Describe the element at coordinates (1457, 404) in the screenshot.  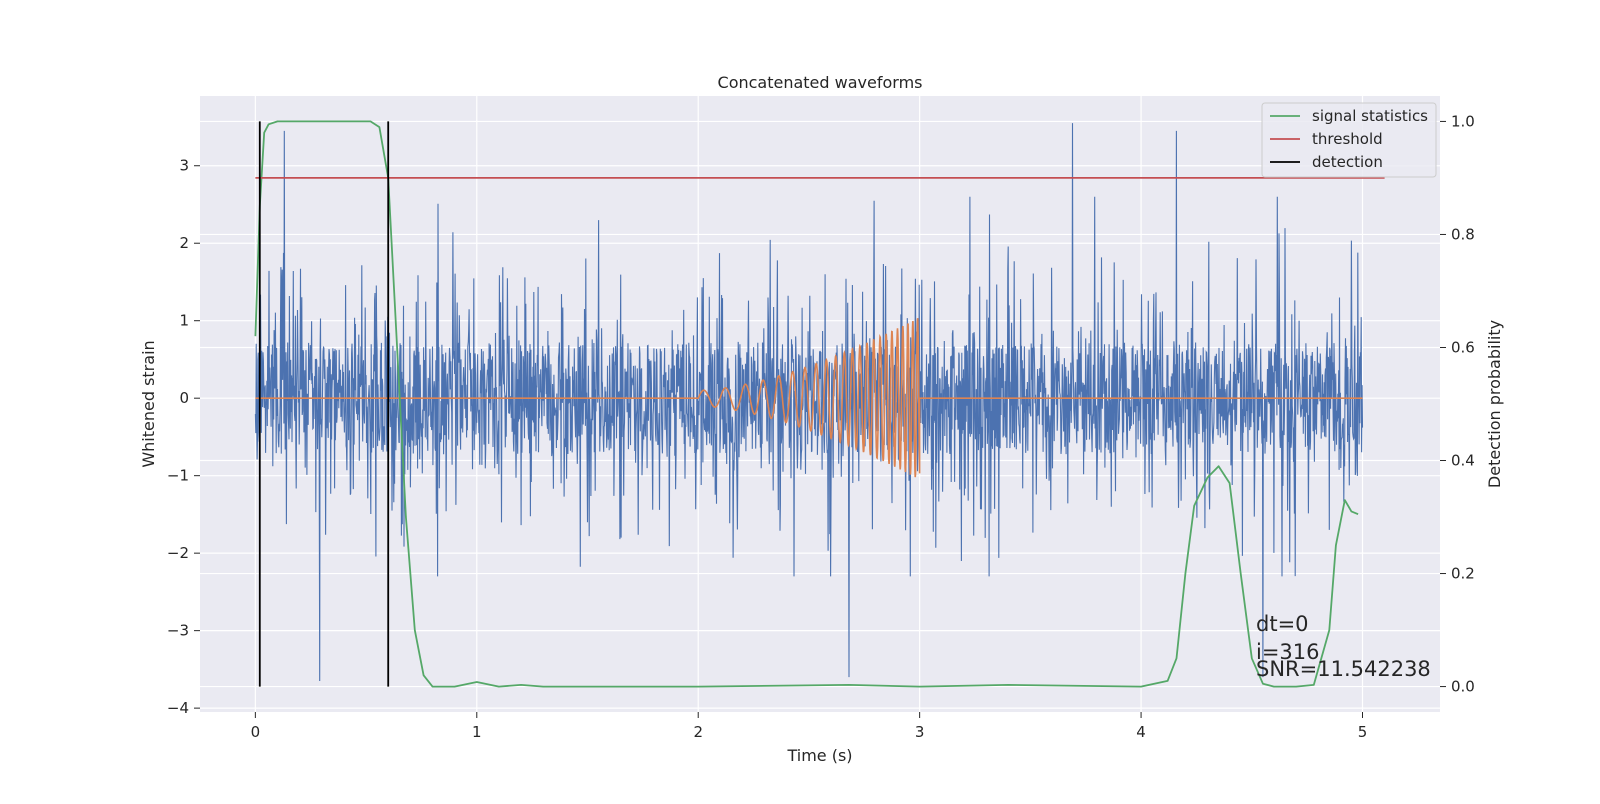
I see `y2-axis-ticks: 0.0 0.2 0.4 0.6 0.8 1.0` at that location.